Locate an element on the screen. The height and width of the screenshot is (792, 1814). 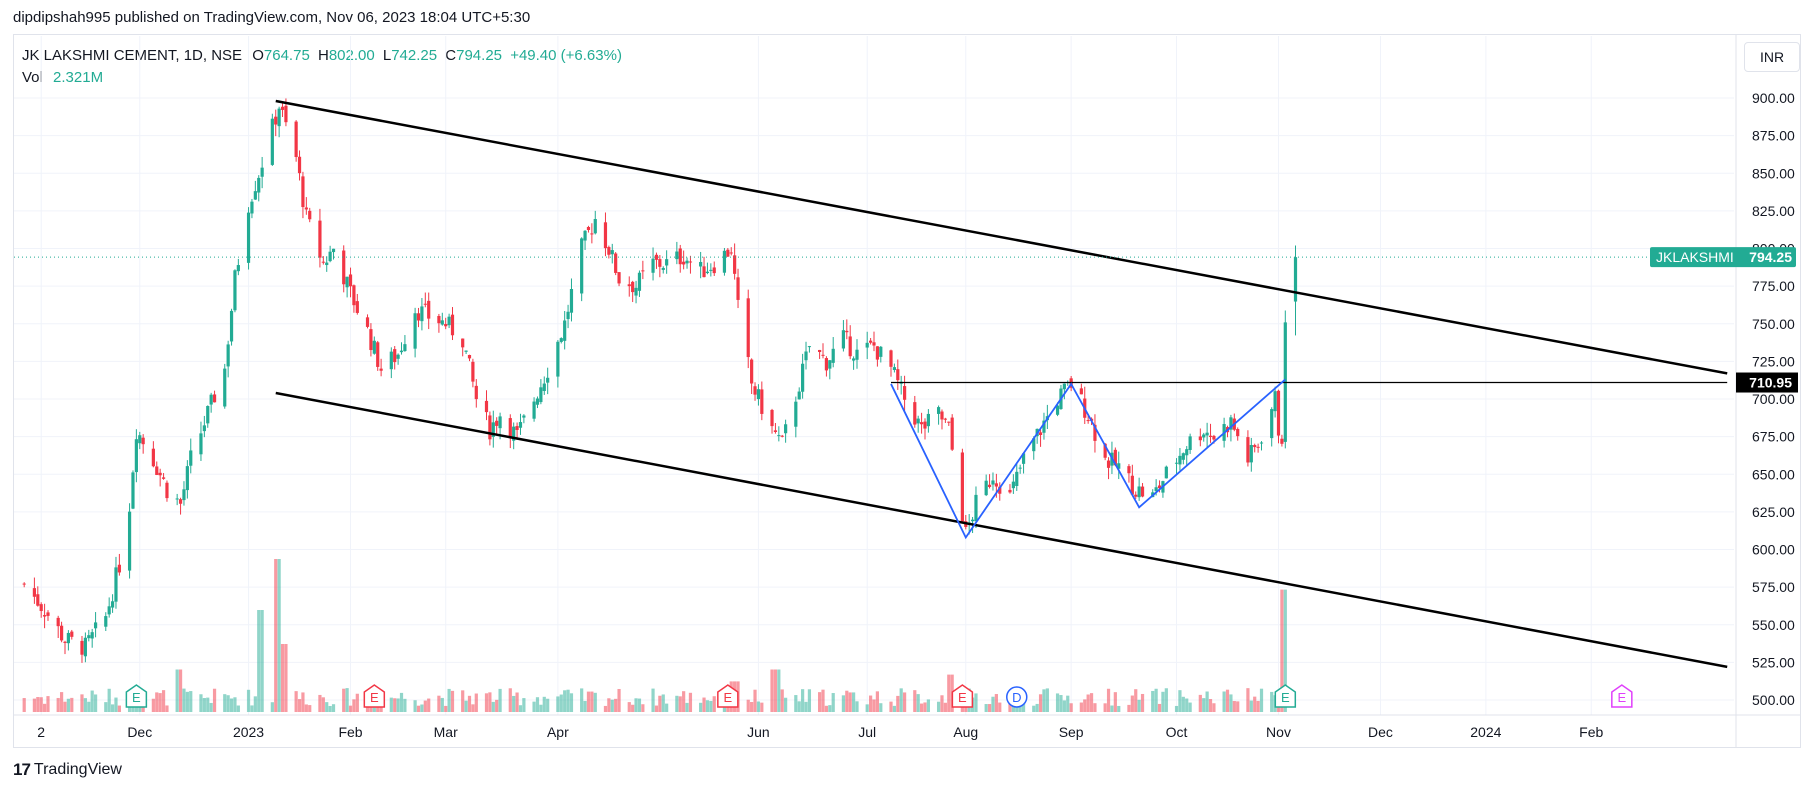
x-tick-label: Dec is located at coordinates (1380, 732).